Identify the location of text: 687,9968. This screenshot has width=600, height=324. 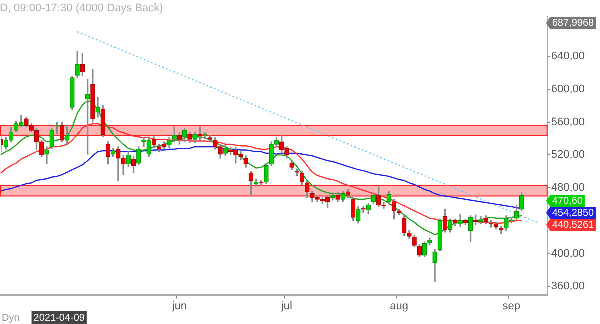
(573, 23).